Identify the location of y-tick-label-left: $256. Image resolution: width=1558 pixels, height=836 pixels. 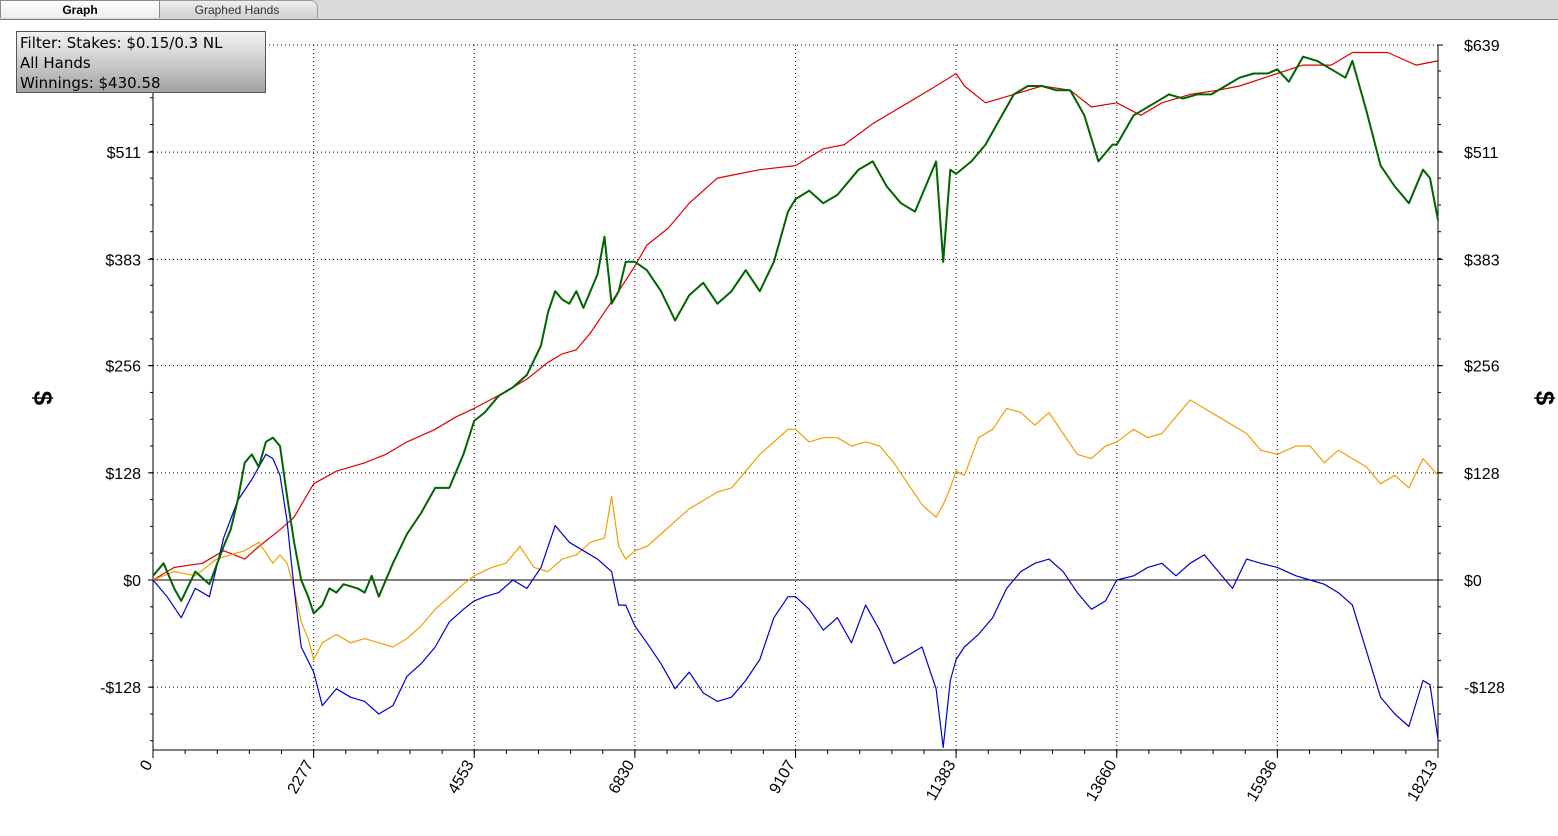
(123, 367).